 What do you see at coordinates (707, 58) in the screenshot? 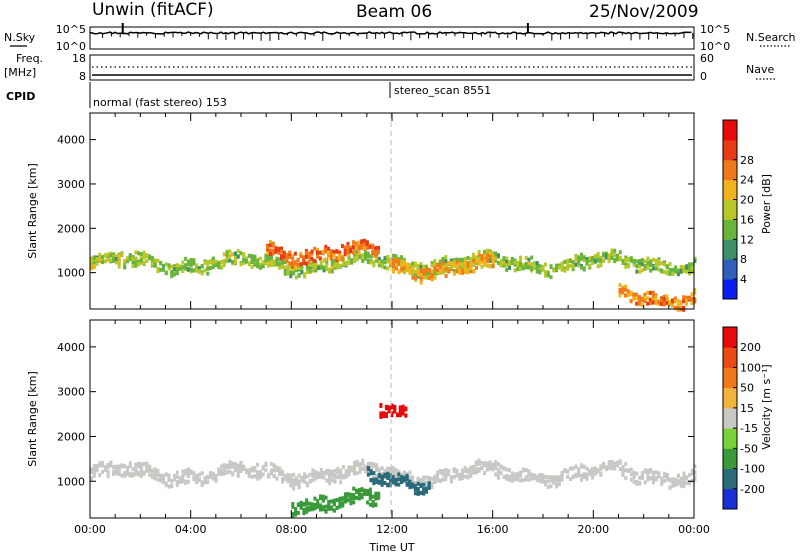
I see `nave-right-tick-top: 60` at bounding box center [707, 58].